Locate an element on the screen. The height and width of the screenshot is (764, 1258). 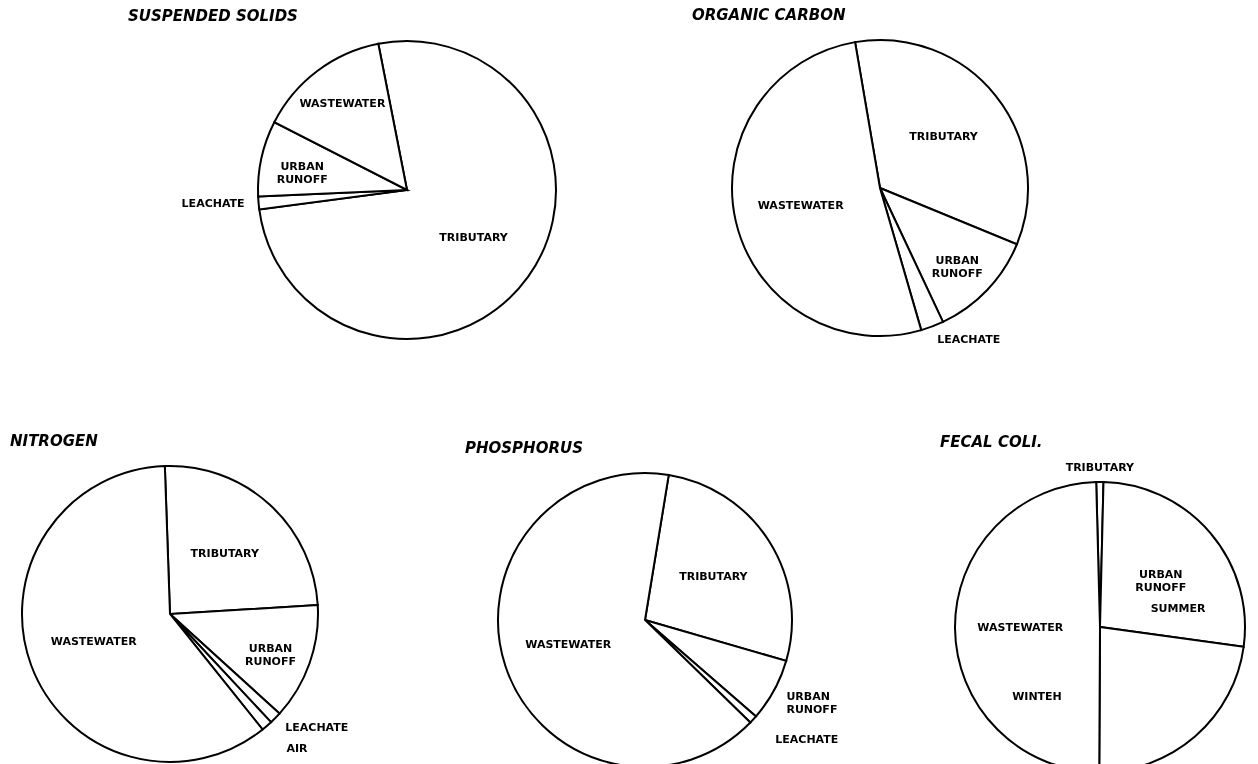
chart-title: ORGANIC CARBON is located at coordinates (769, 15).